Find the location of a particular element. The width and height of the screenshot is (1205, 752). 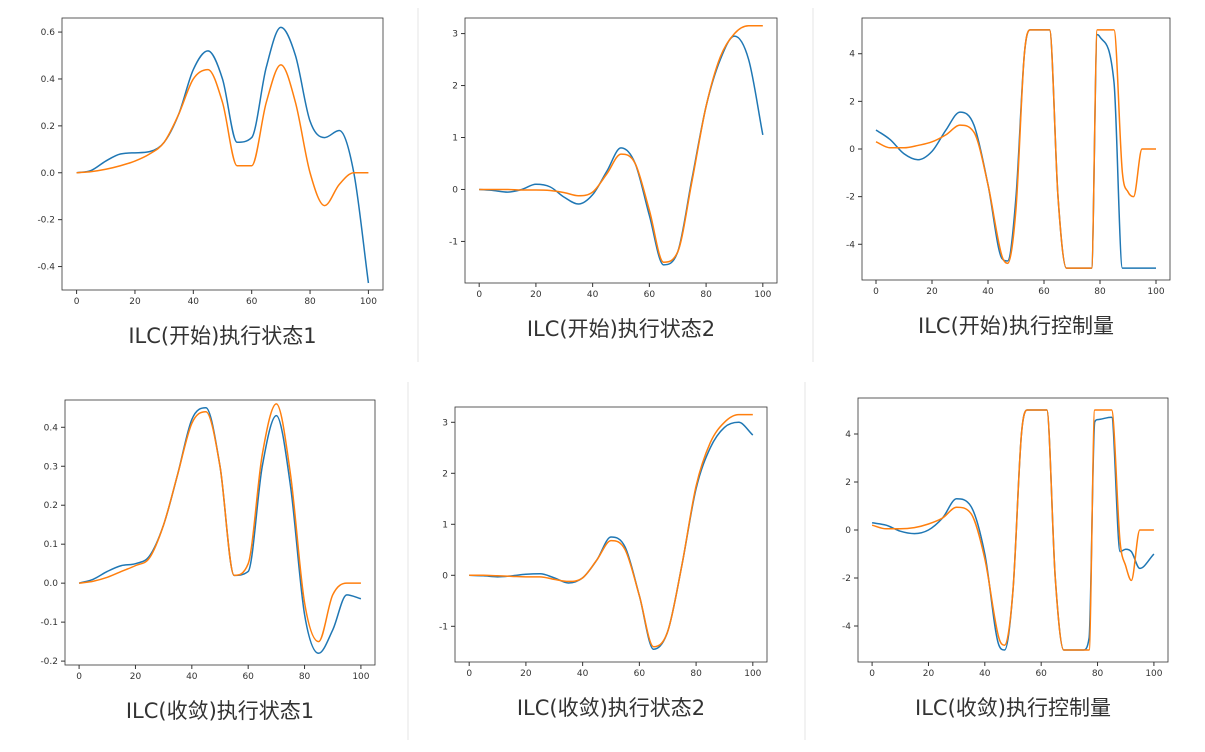

chart-caption: ILC(收敛)执行状态1 is located at coordinates (220, 711).